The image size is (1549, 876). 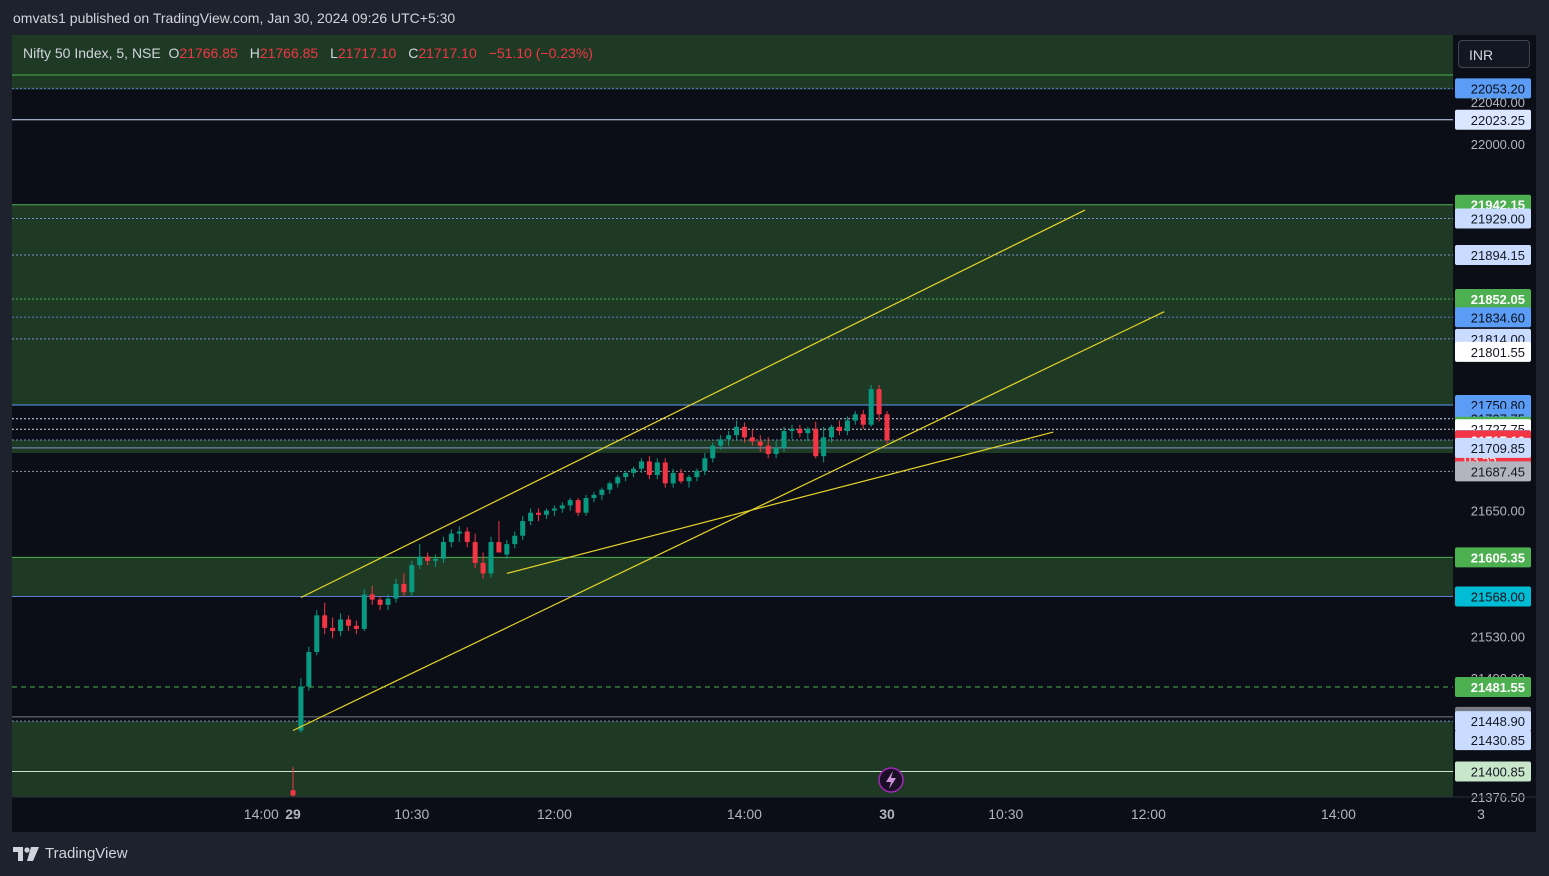 What do you see at coordinates (70, 853) in the screenshot?
I see `tradingview-brand: TradingView` at bounding box center [70, 853].